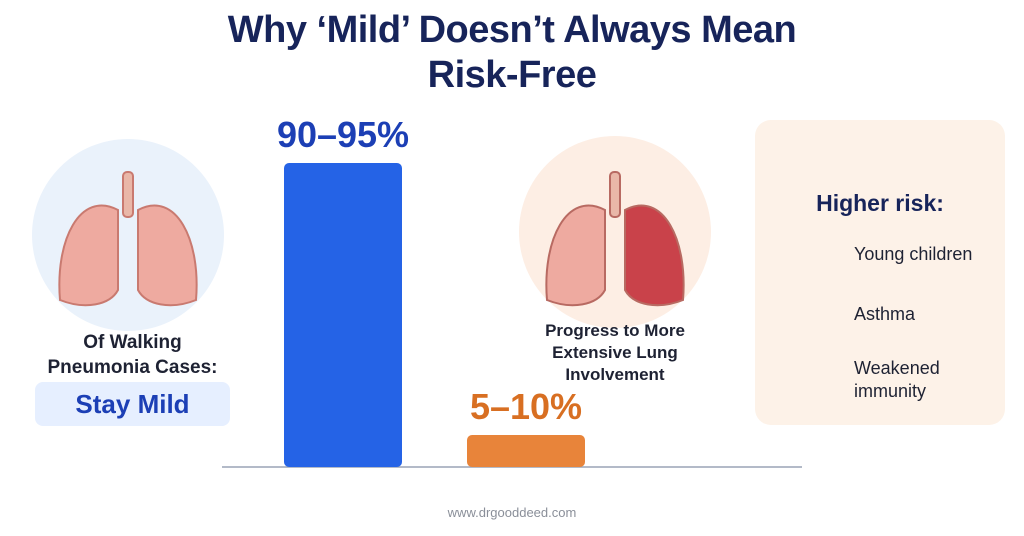 Image resolution: width=1024 pixels, height=536 pixels. Describe the element at coordinates (132, 355) in the screenshot. I see `category-label: Of Walking Pneumonia Cases:` at that location.